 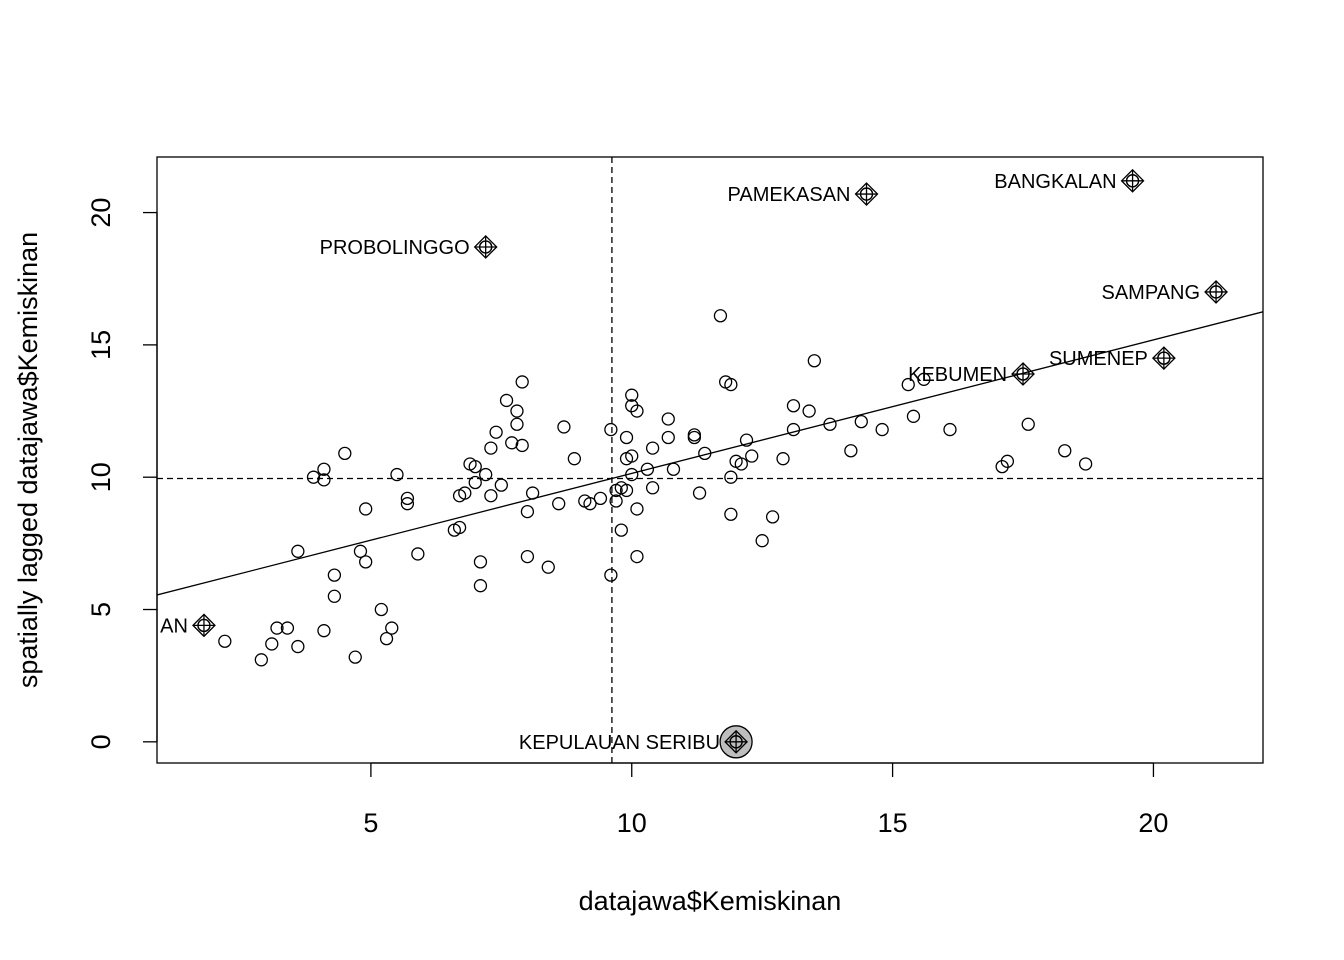 I want to click on x-tick-label: 5, so click(x=370, y=823).